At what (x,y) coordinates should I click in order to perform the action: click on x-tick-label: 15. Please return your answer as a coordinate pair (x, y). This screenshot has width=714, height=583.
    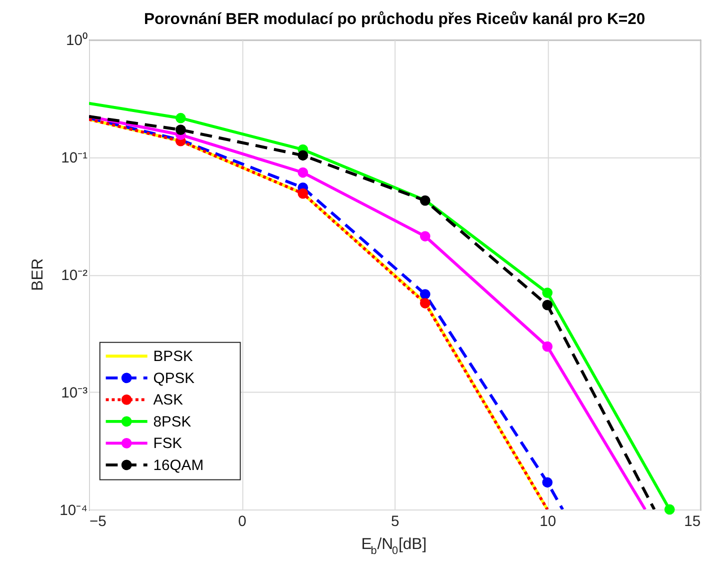
    Looking at the image, I should click on (692, 522).